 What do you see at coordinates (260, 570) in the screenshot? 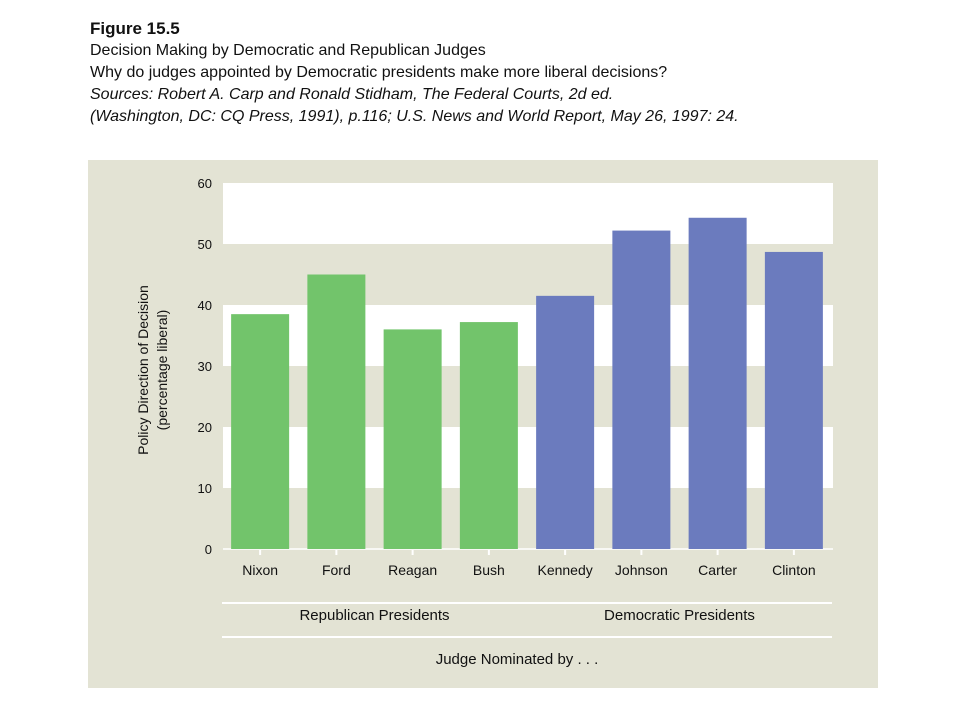
I see `x-tick-label-nixon: Nixon` at bounding box center [260, 570].